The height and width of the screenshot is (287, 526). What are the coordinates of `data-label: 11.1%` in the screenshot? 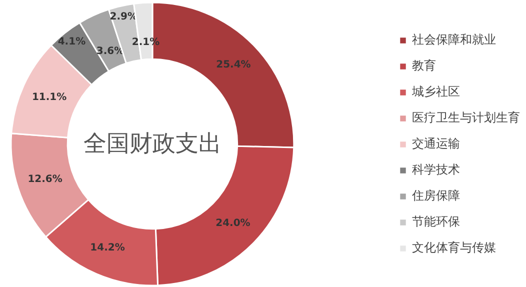 It's located at (49, 97).